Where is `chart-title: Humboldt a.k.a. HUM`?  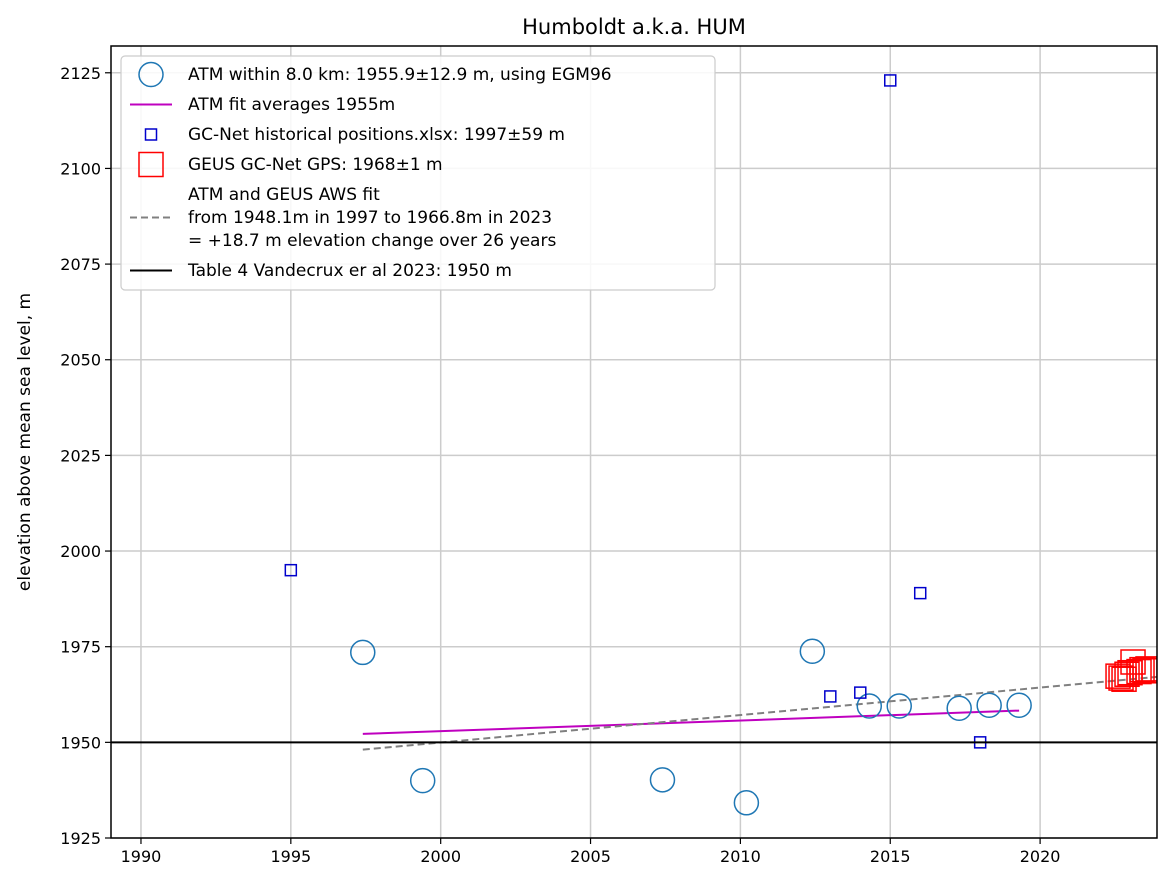
chart-title: Humboldt a.k.a. HUM is located at coordinates (634, 27).